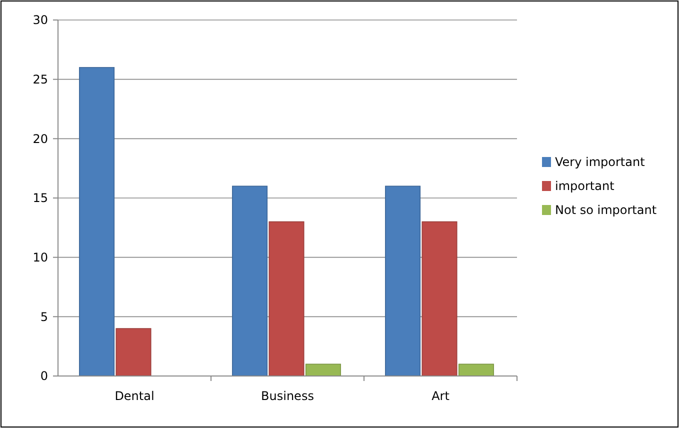  I want to click on legend-label: Very important, so click(600, 162).